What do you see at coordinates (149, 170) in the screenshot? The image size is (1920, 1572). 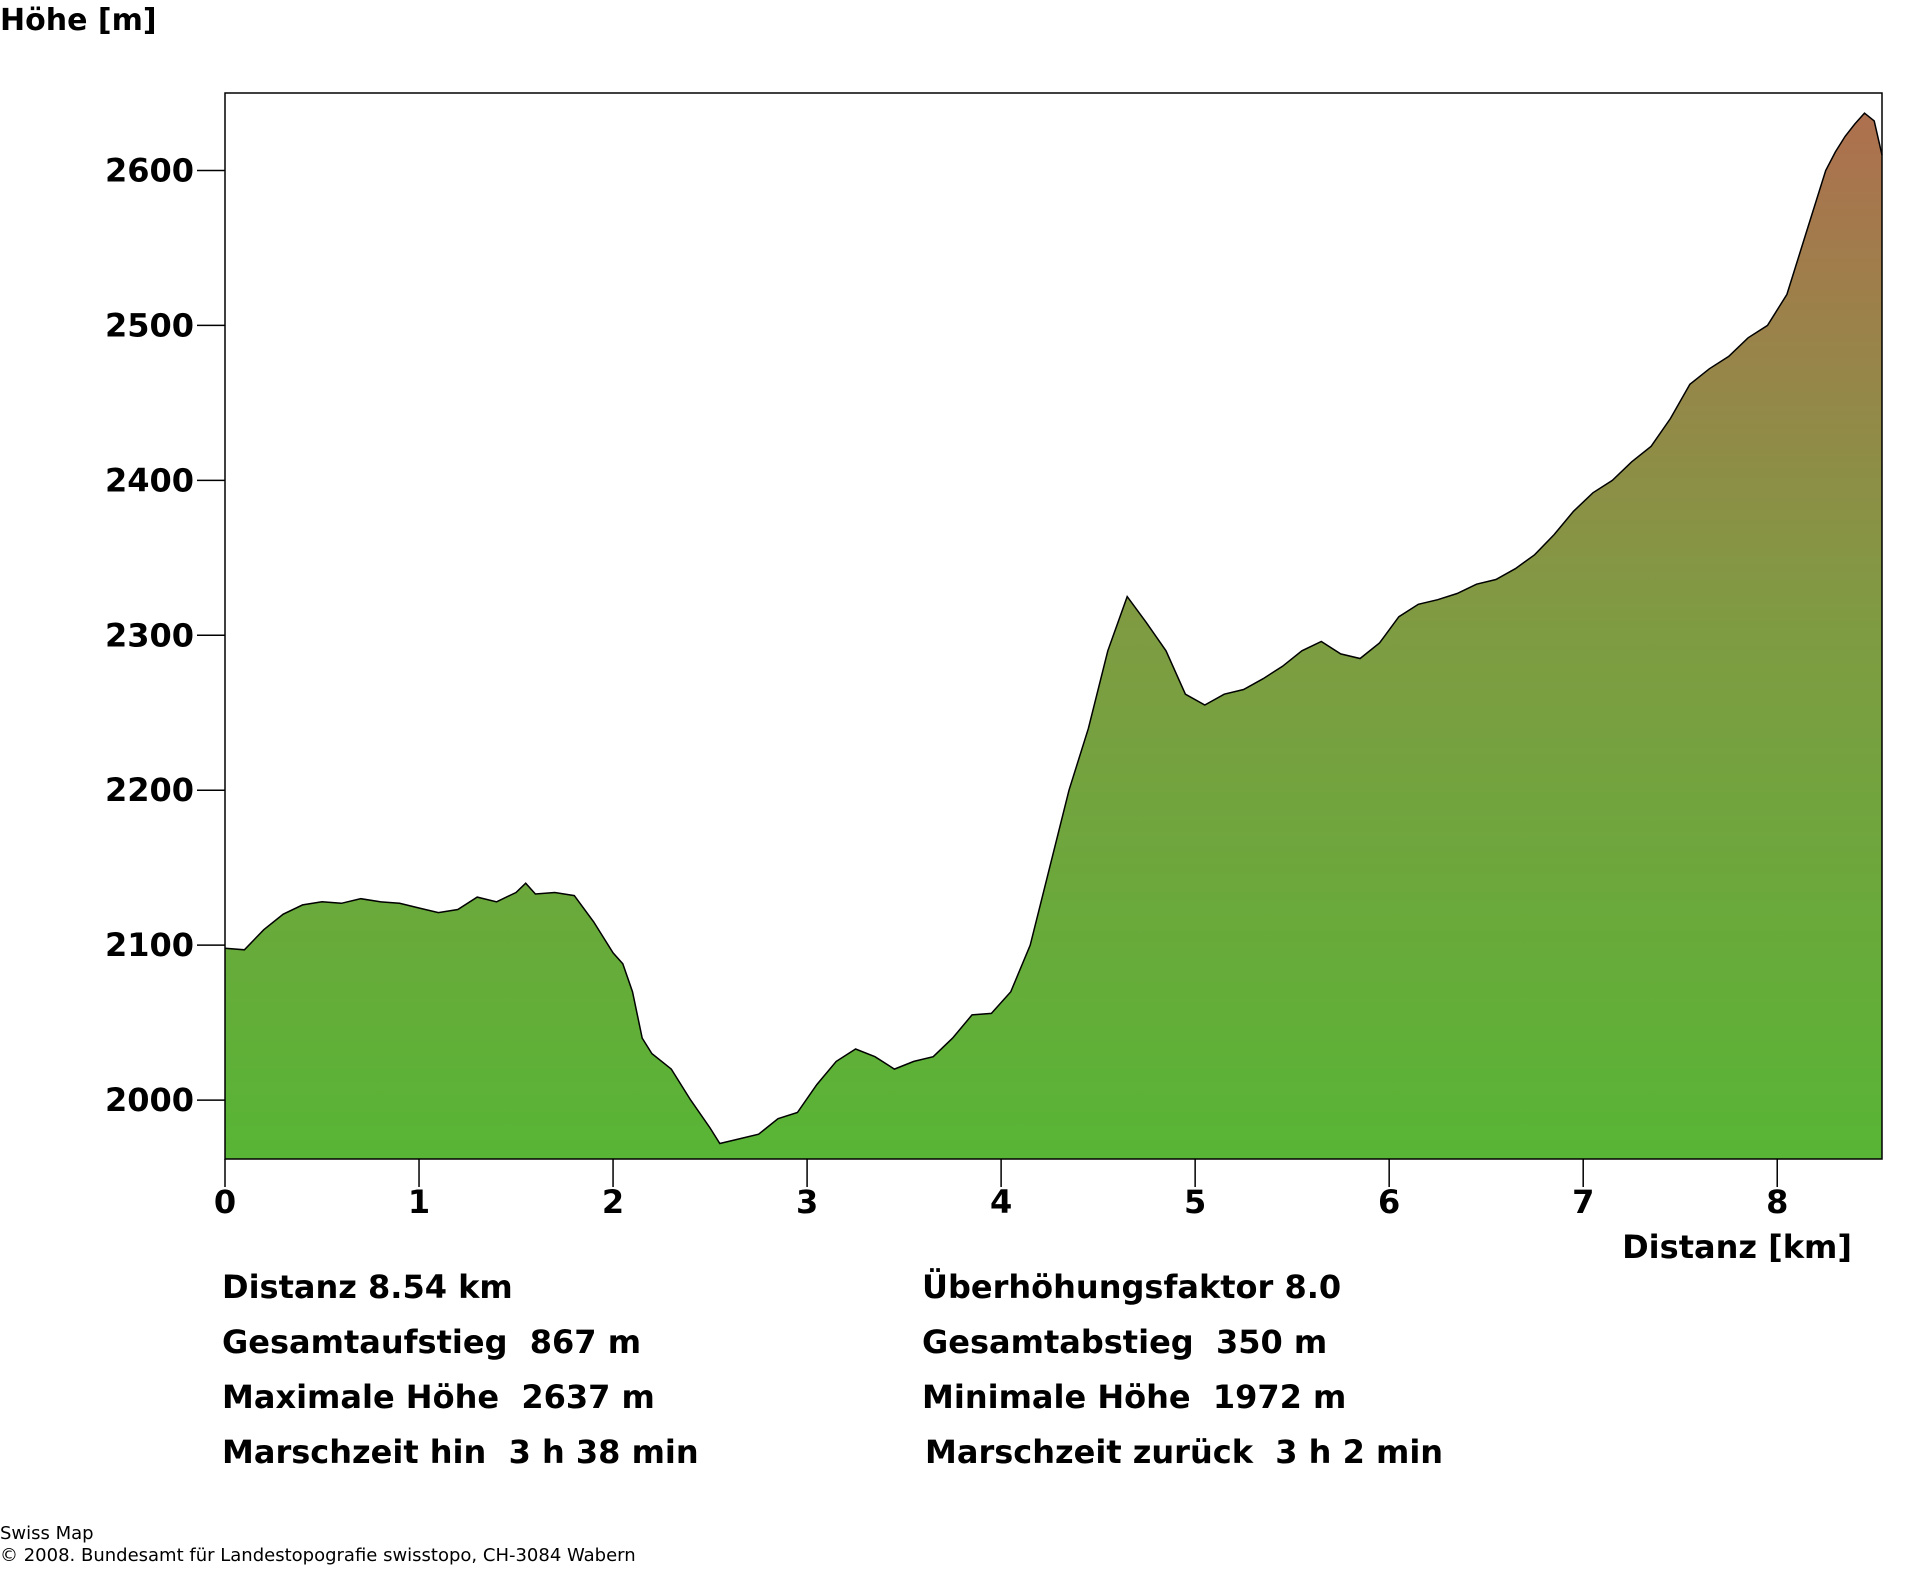 I see `y-tick-label: 2600` at bounding box center [149, 170].